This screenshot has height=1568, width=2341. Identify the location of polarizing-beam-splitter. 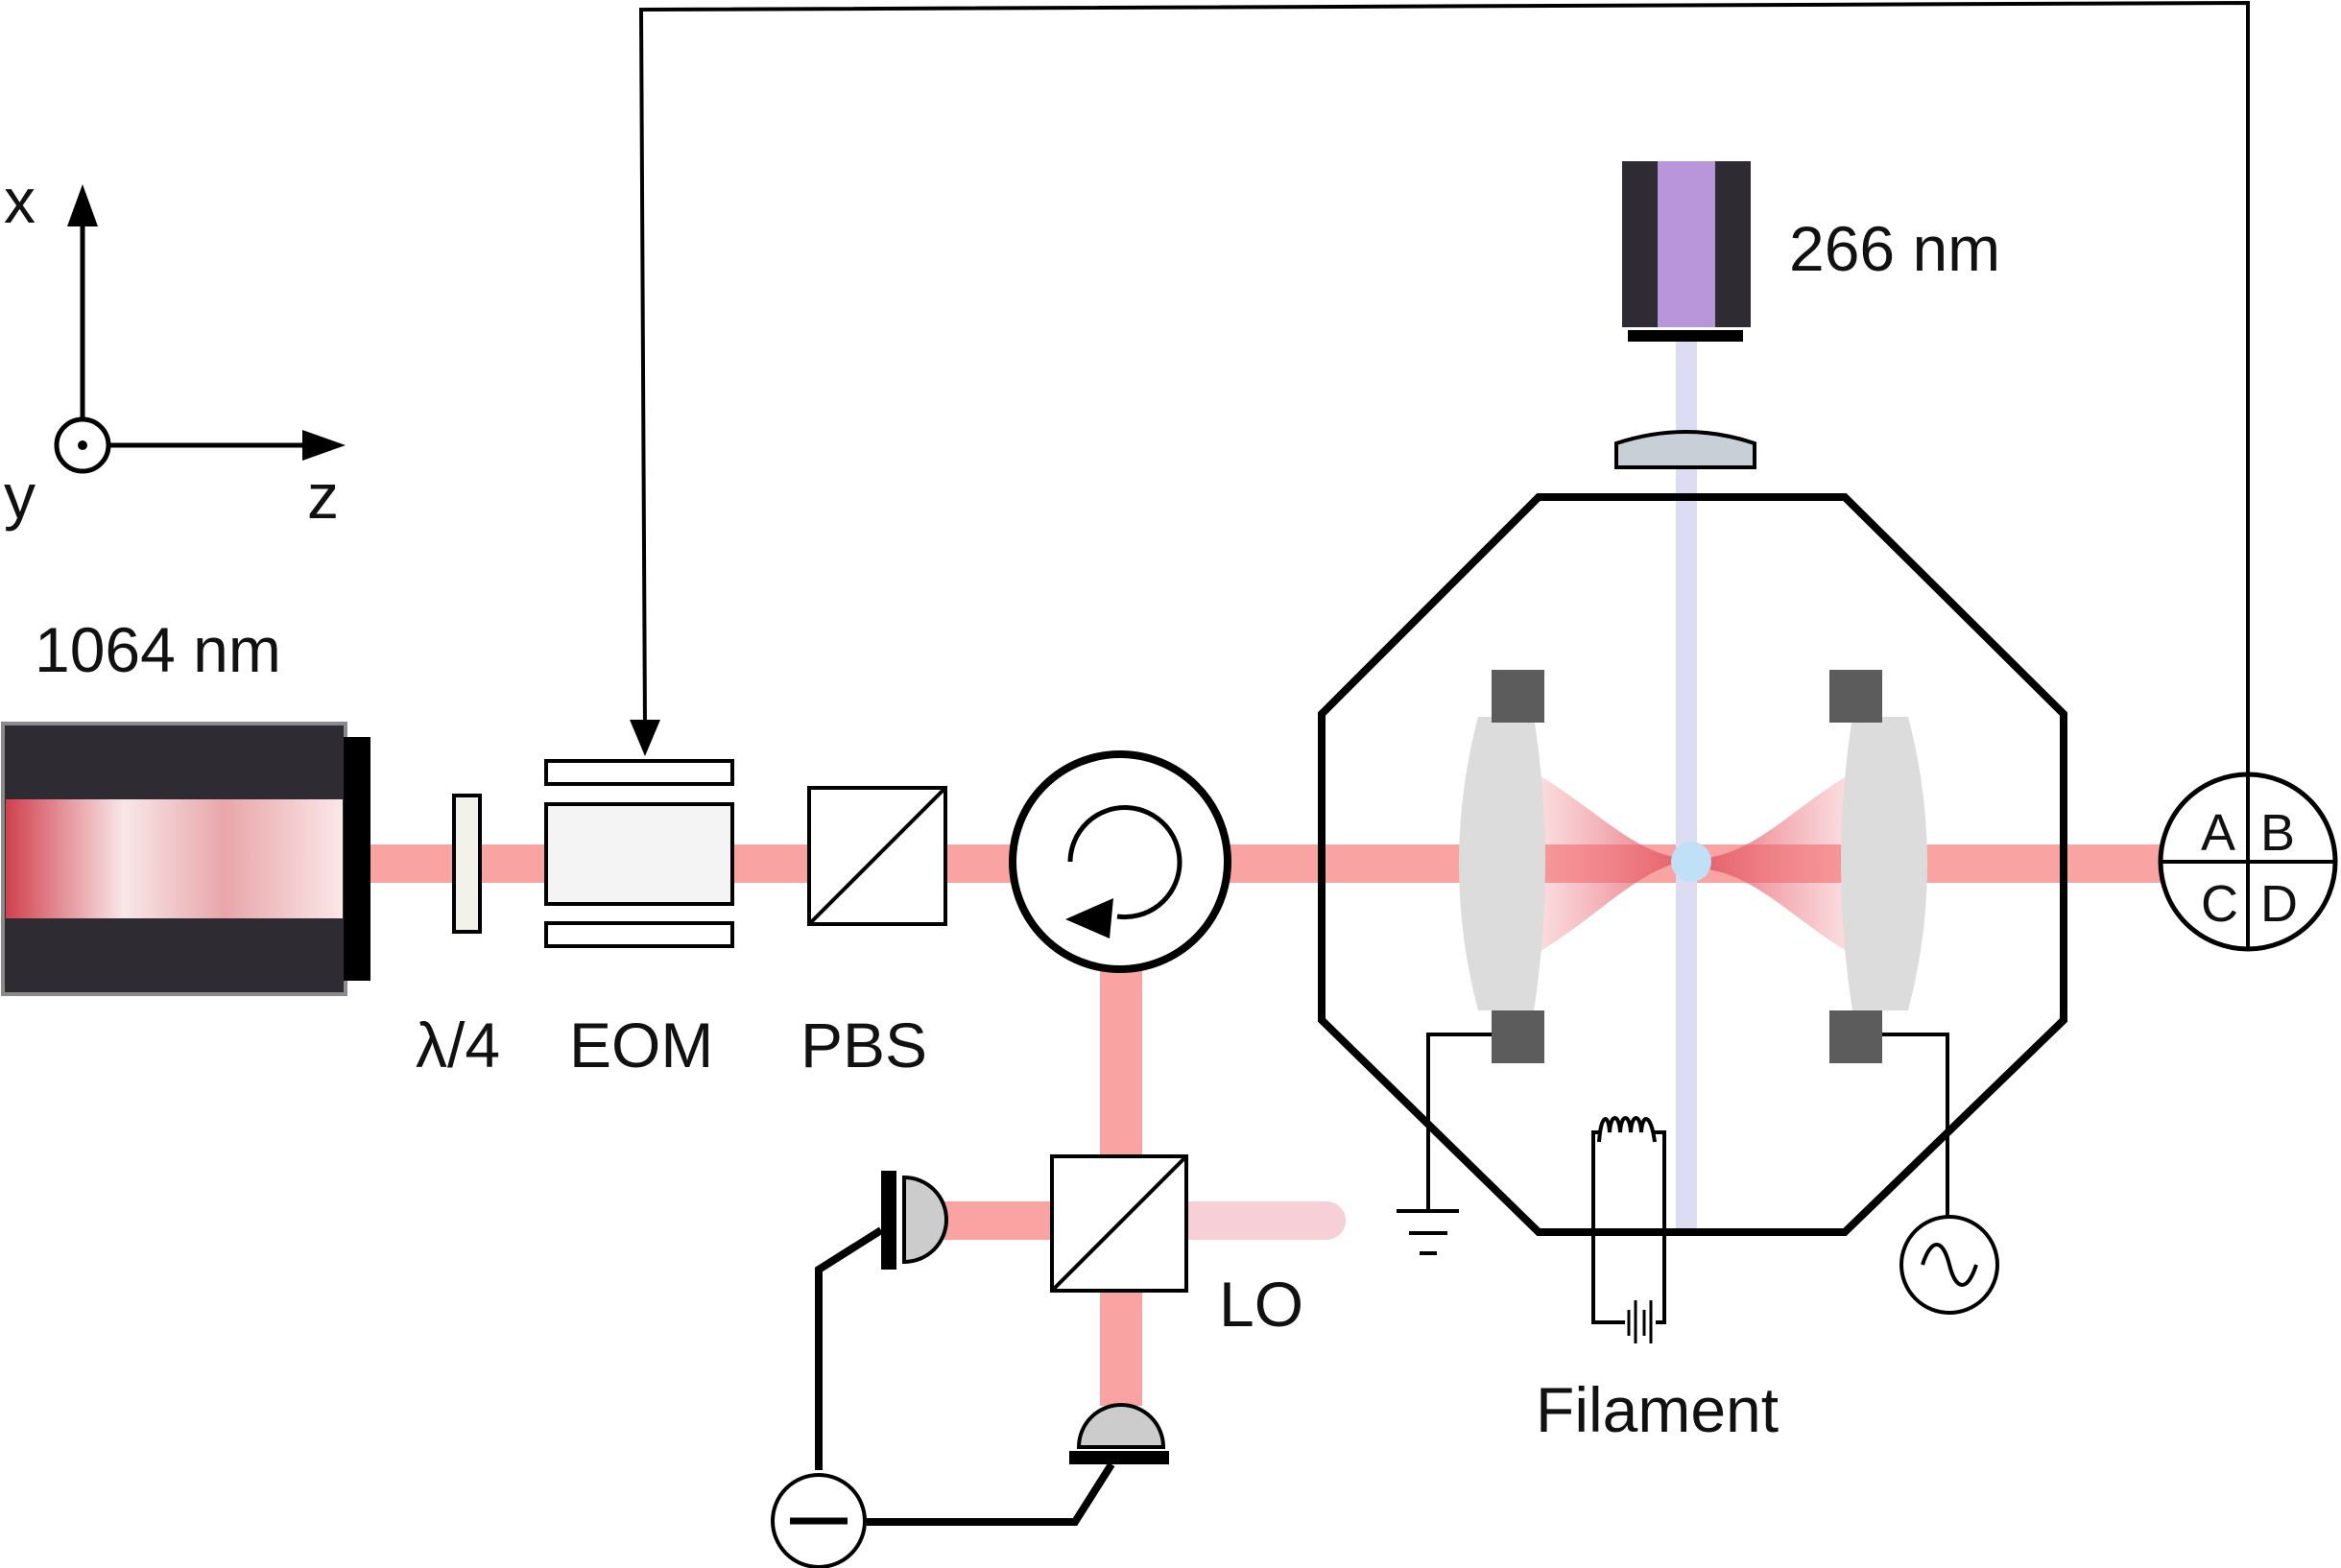
(877, 856).